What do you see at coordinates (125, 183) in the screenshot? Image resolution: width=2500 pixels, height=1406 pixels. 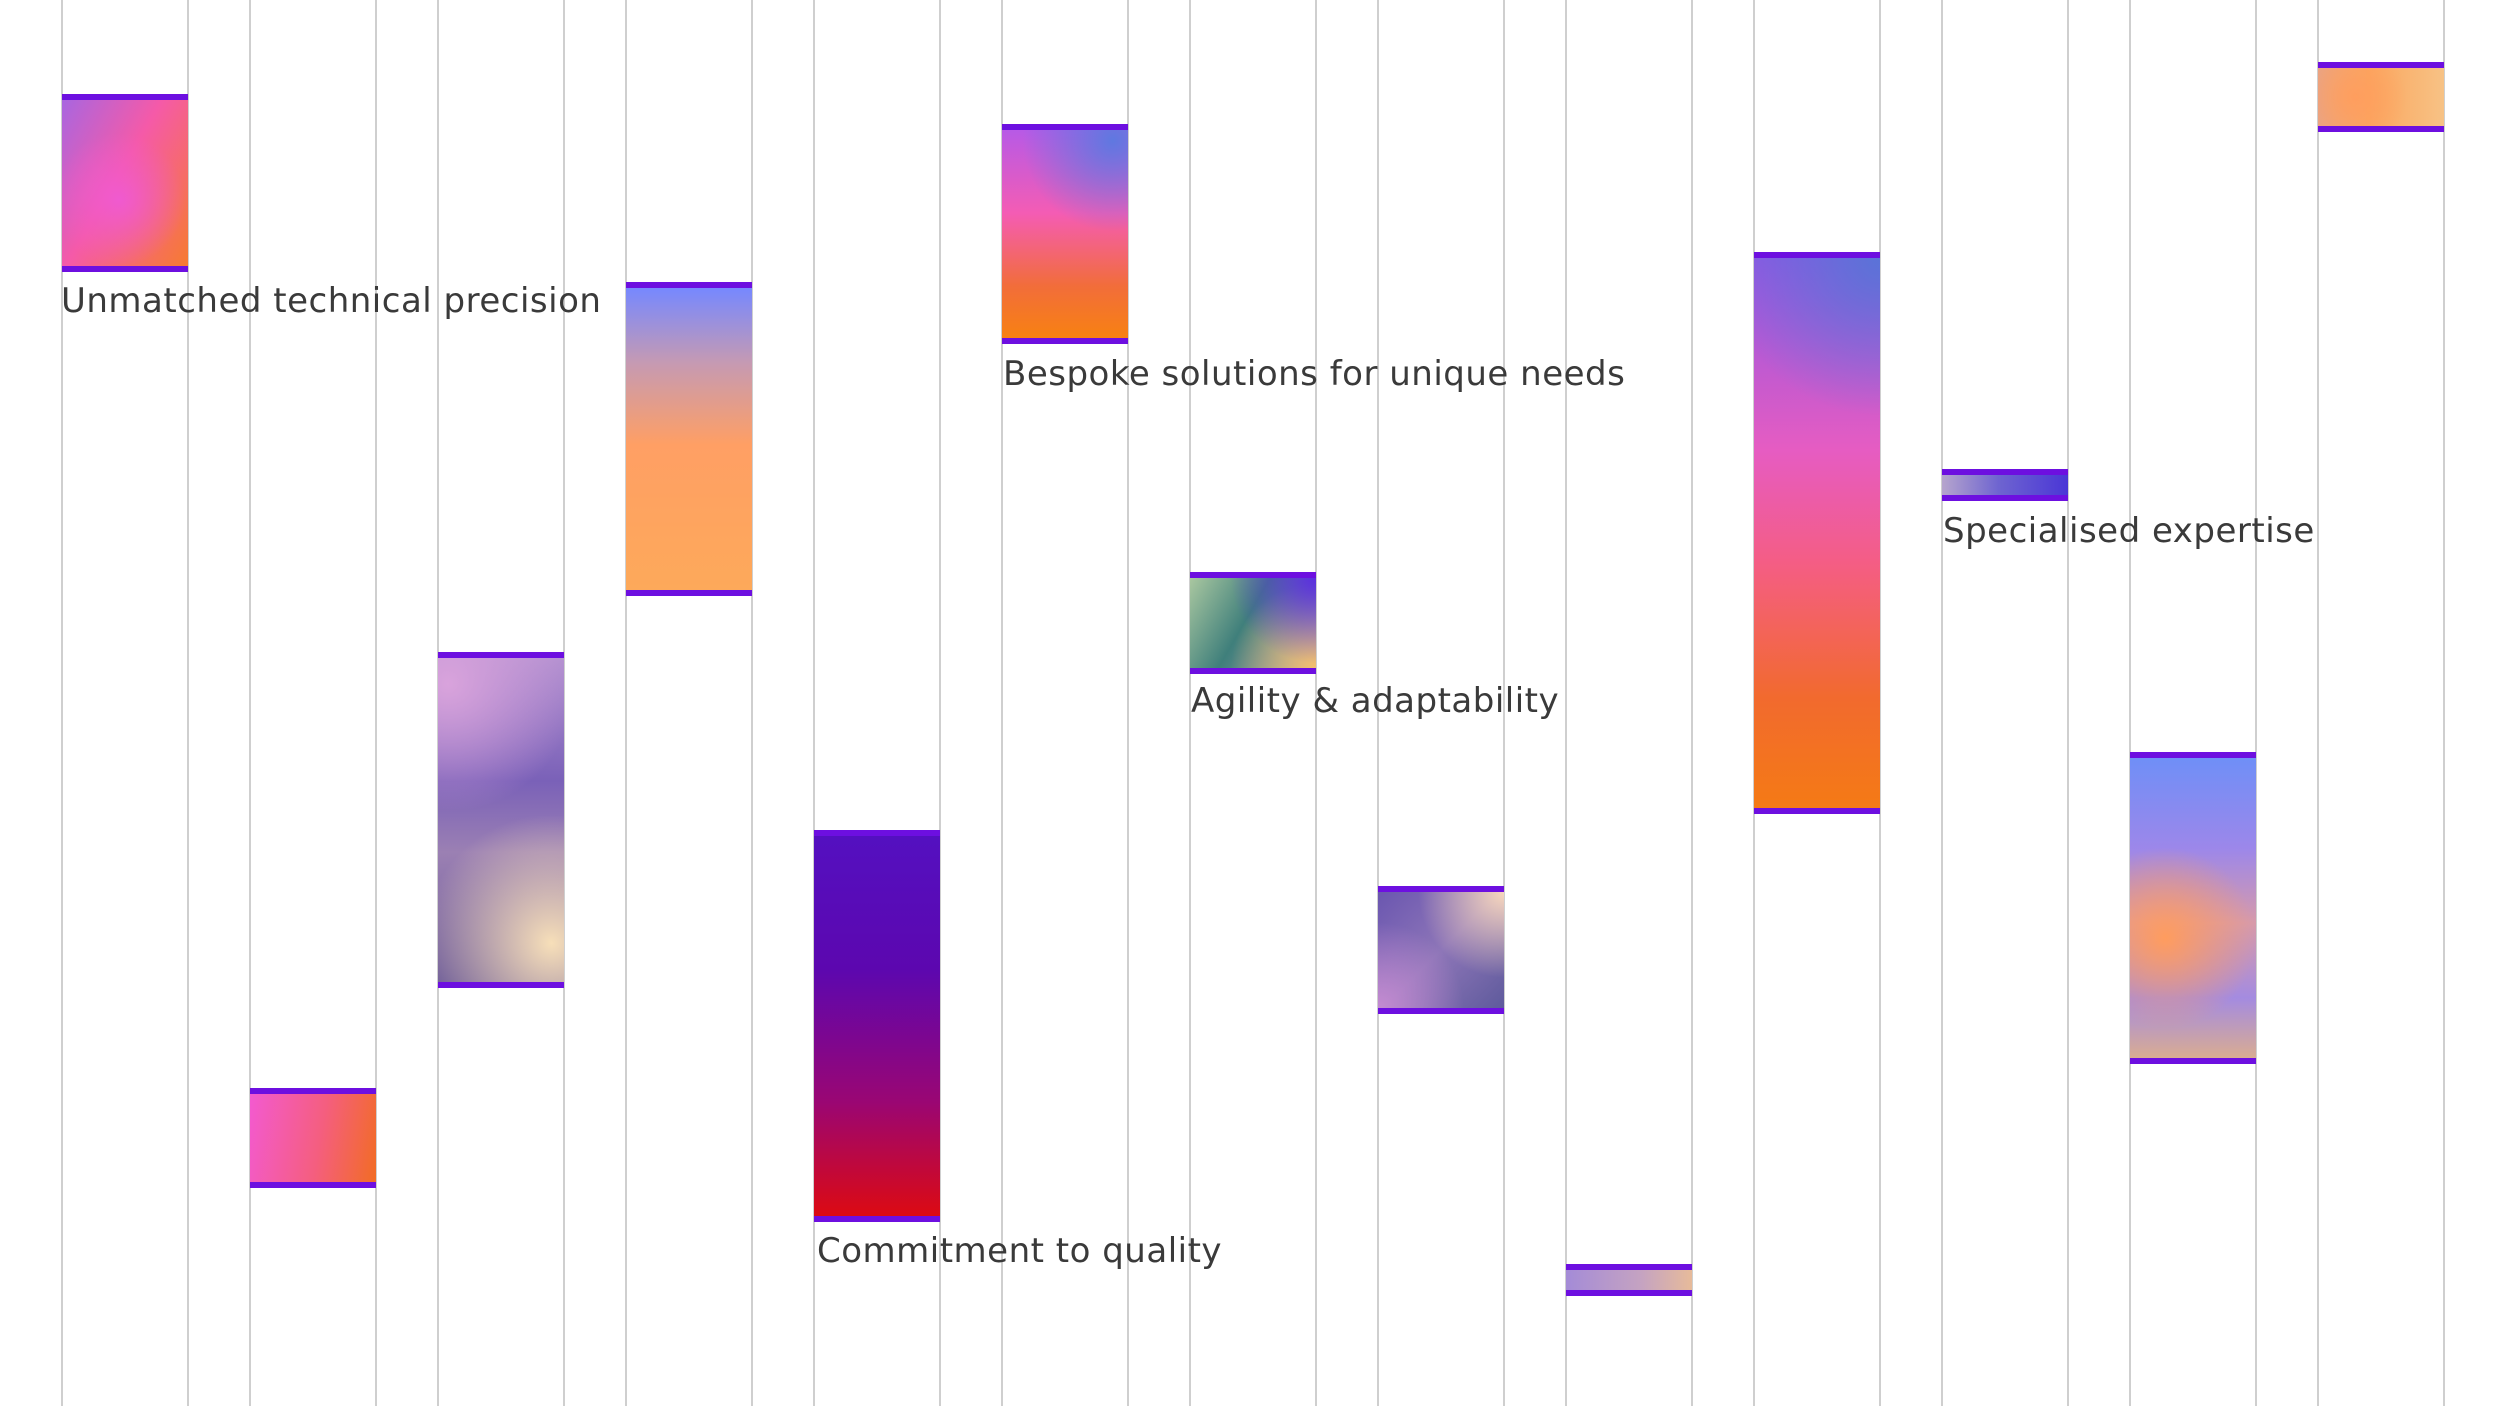 I see `gradient-block-precision` at bounding box center [125, 183].